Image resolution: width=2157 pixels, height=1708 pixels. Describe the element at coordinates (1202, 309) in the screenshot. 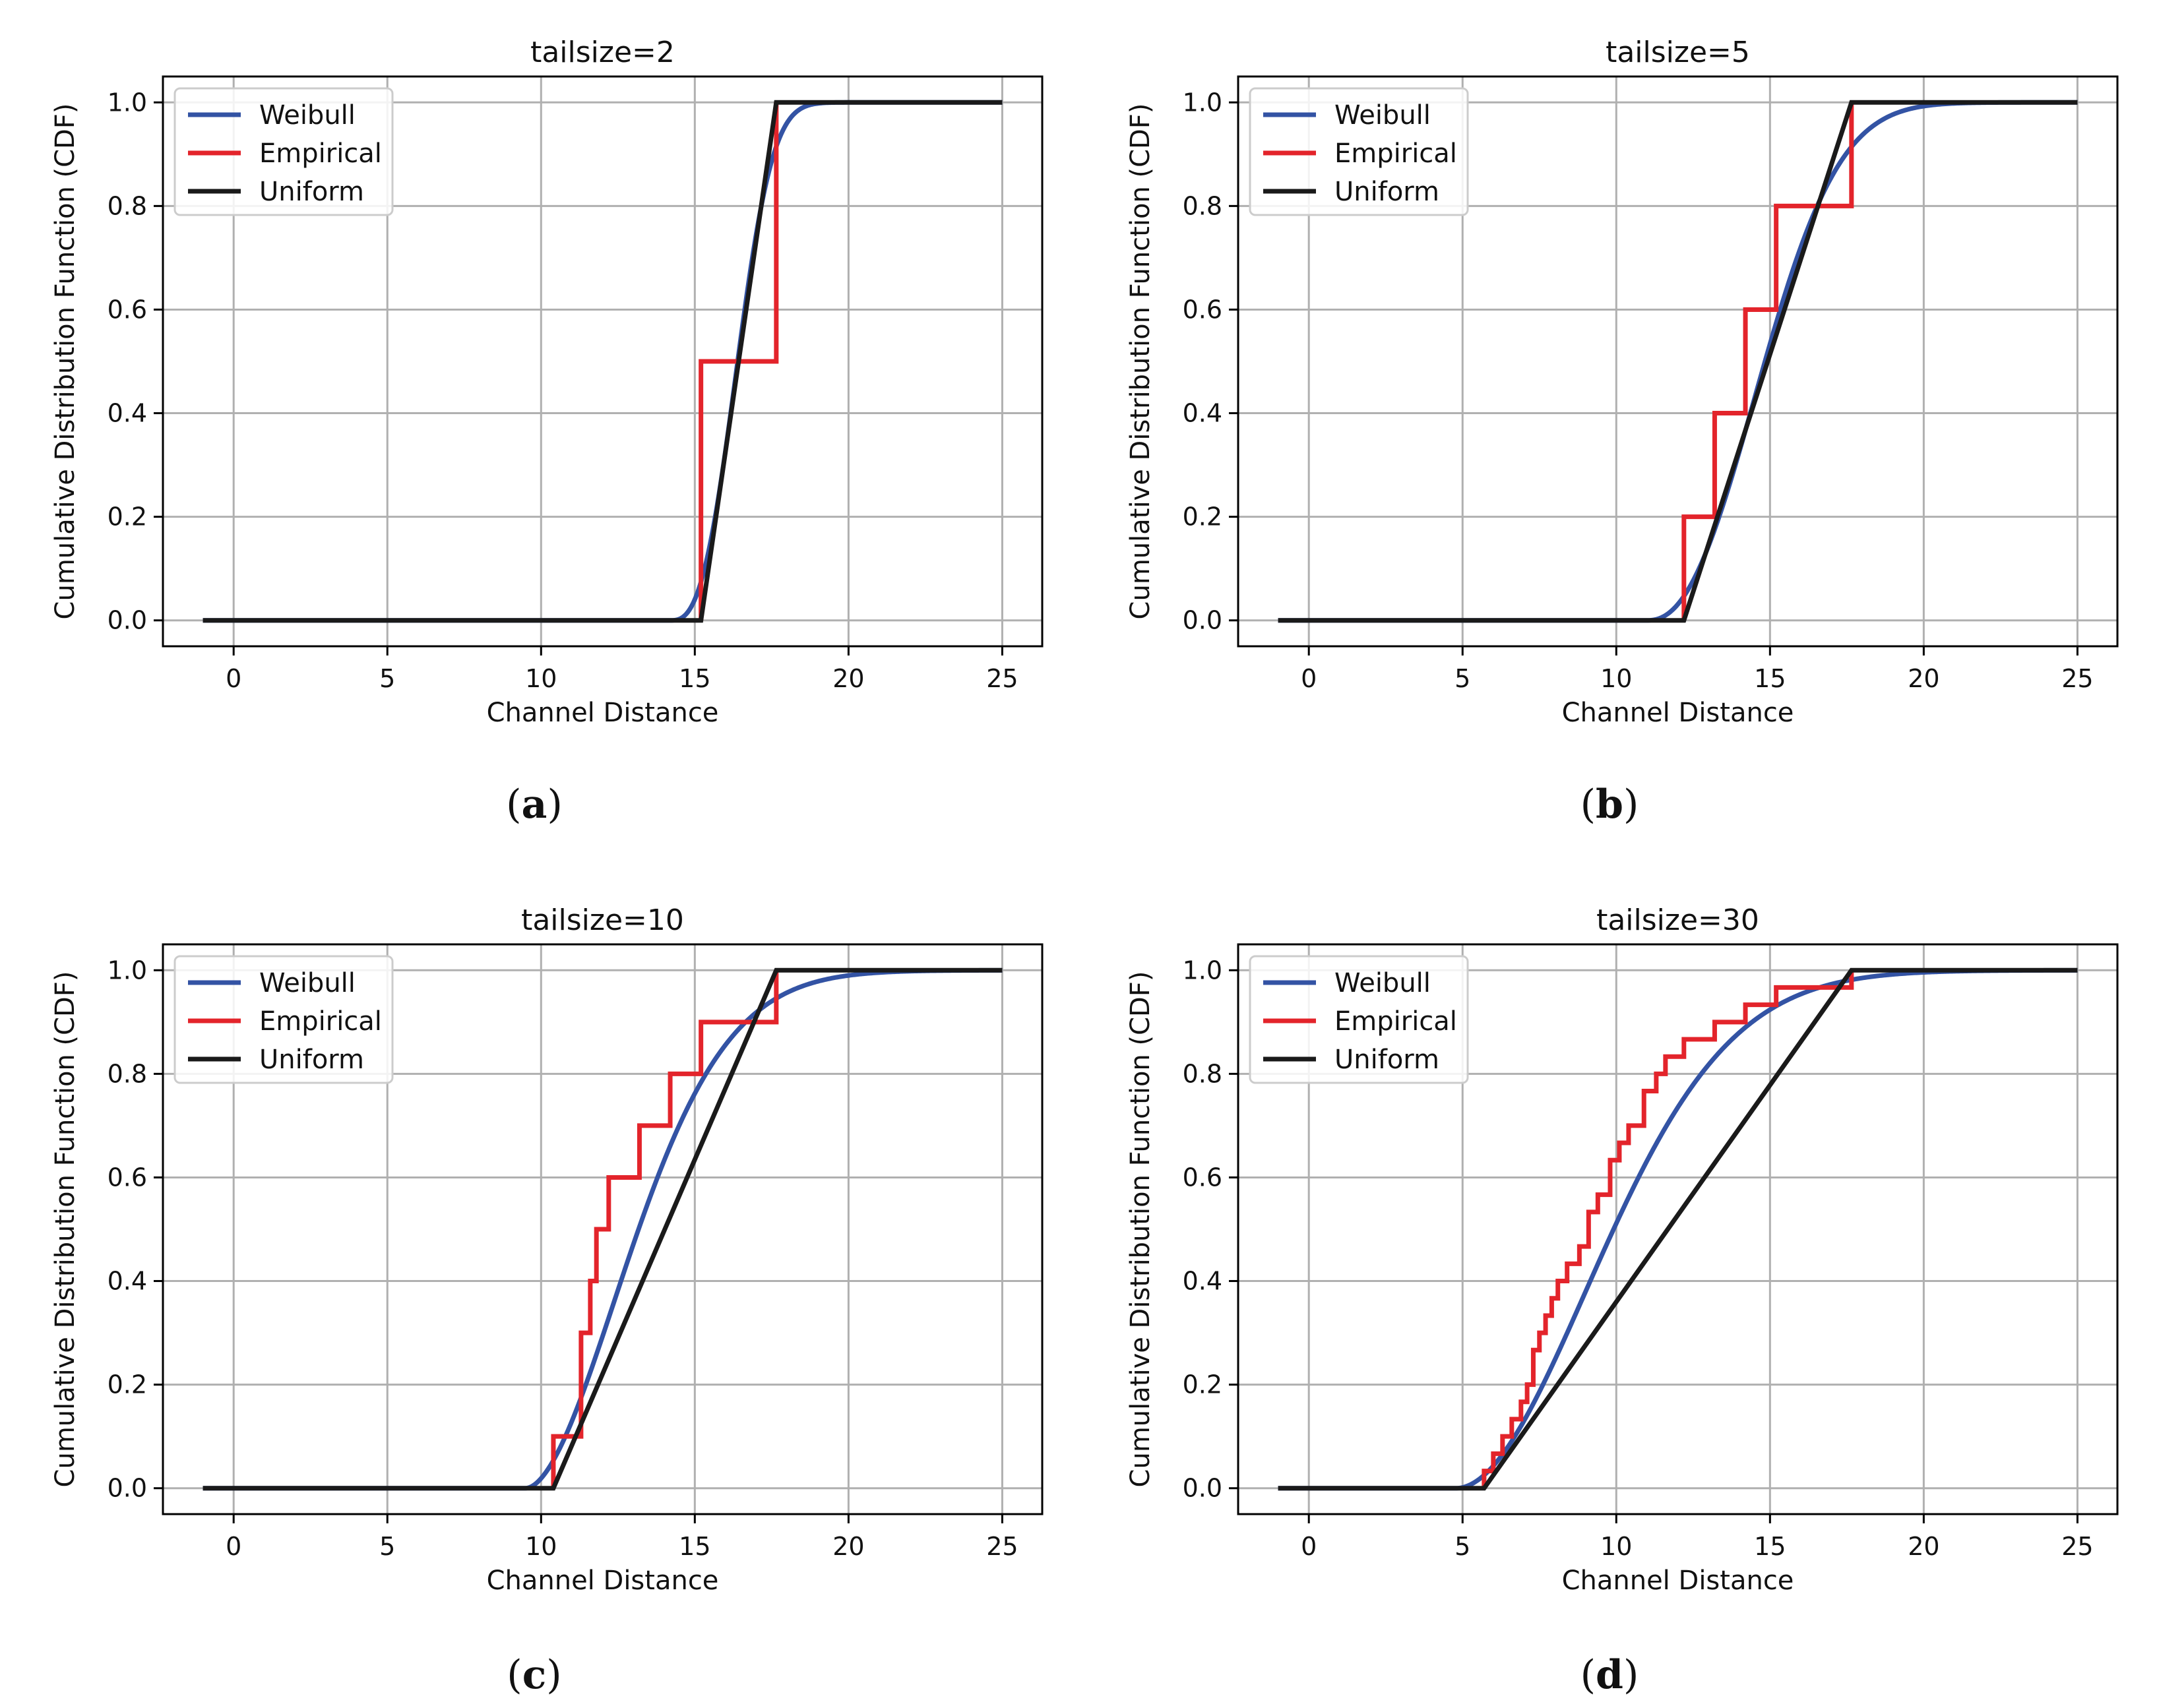

I see `panel-b-y-tick-label: 0.6` at that location.